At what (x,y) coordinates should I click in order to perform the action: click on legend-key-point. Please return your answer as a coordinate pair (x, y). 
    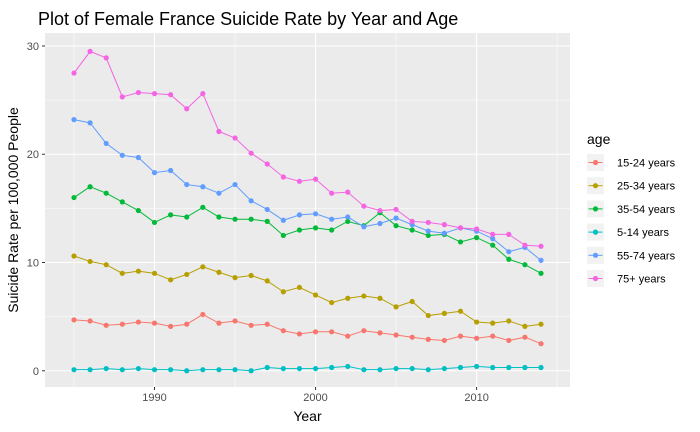
    Looking at the image, I should click on (595, 255).